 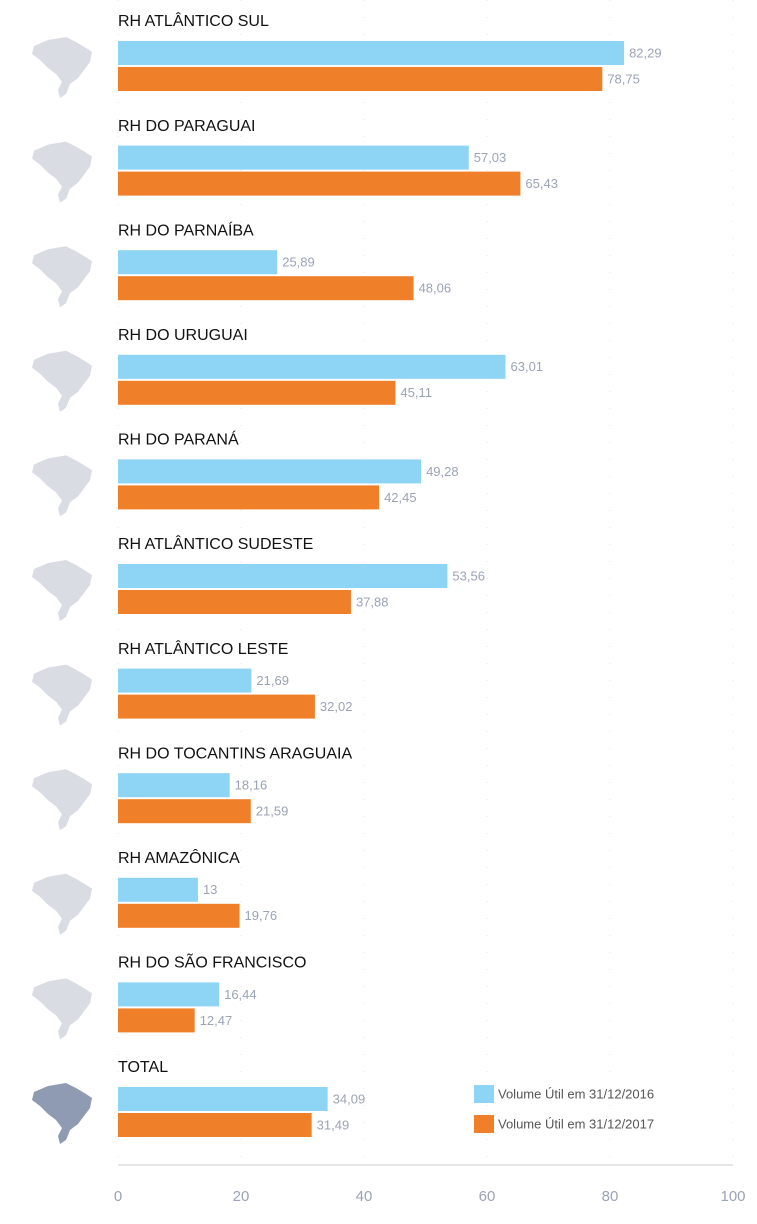 I want to click on x-tick-label: 60, so click(x=487, y=1196).